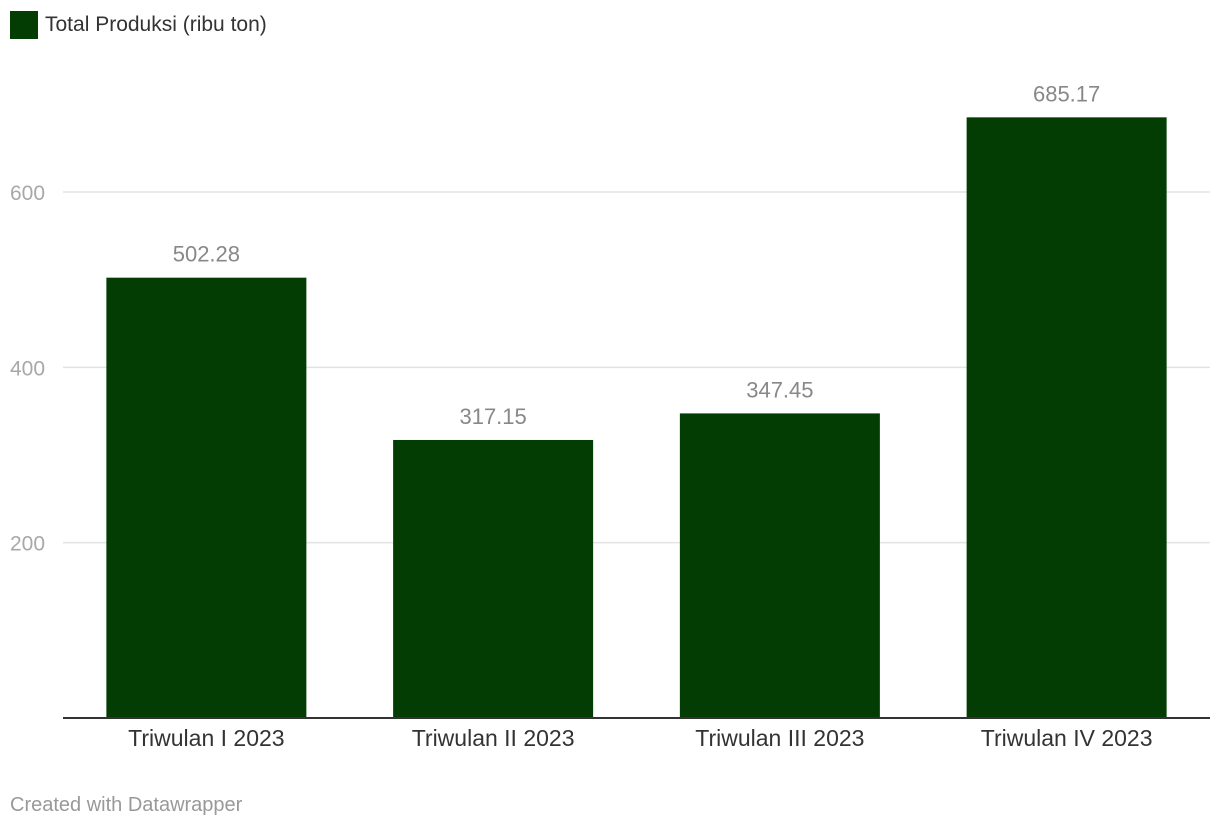  I want to click on legend-swatch, so click(24, 25).